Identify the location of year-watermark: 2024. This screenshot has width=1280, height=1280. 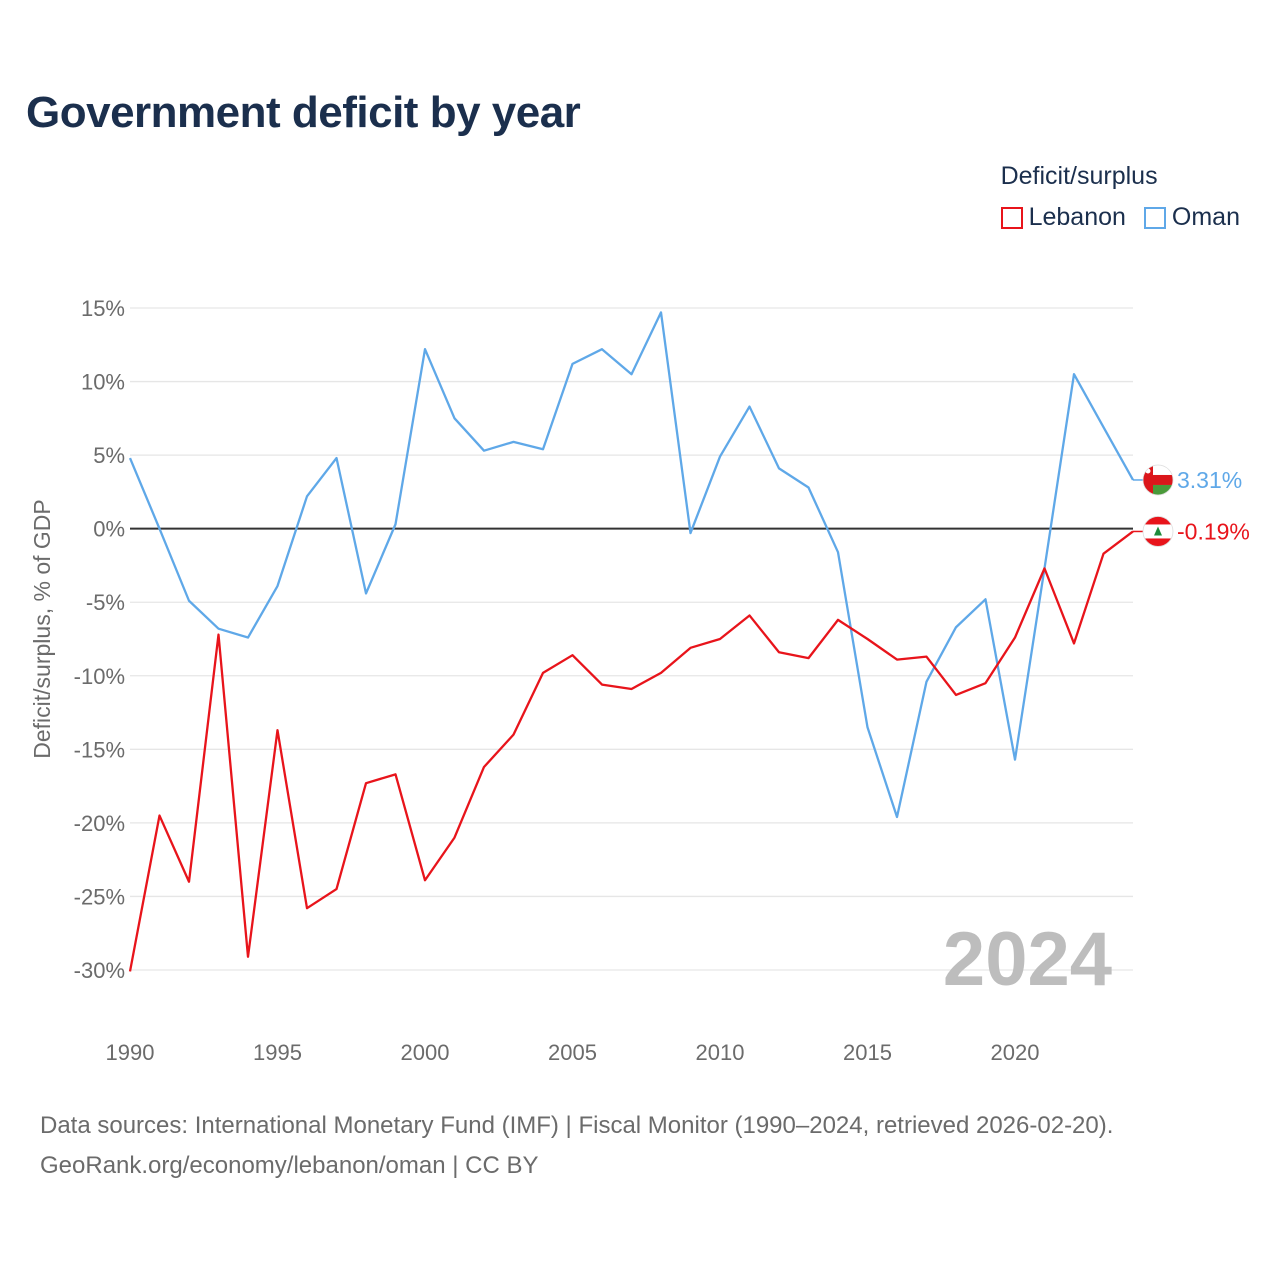
(1027, 959).